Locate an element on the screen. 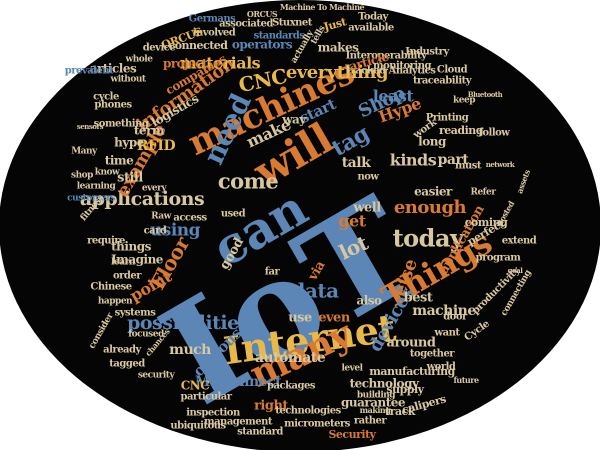  cloud-word-tracked: tracked is located at coordinates (366, 71).